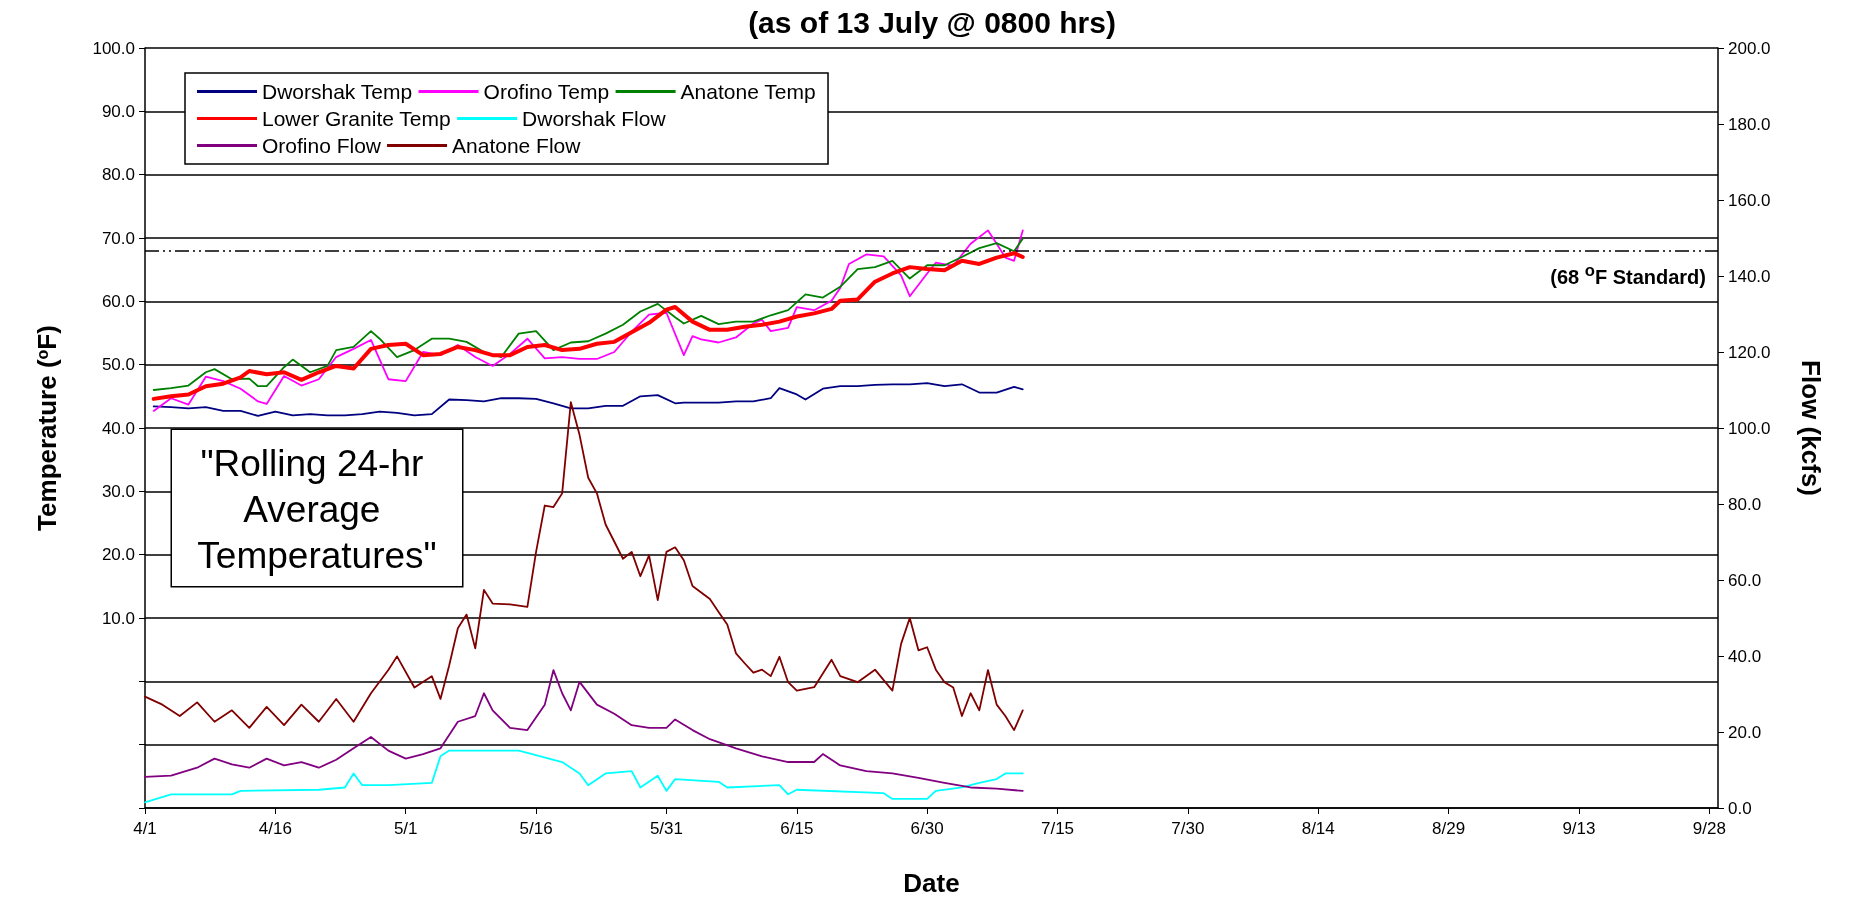  Describe the element at coordinates (666, 828) in the screenshot. I see `x-tick-label: 5/31` at that location.